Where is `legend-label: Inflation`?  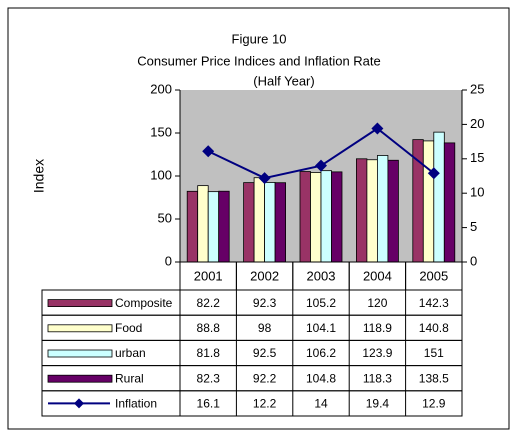 legend-label: Inflation is located at coordinates (136, 404).